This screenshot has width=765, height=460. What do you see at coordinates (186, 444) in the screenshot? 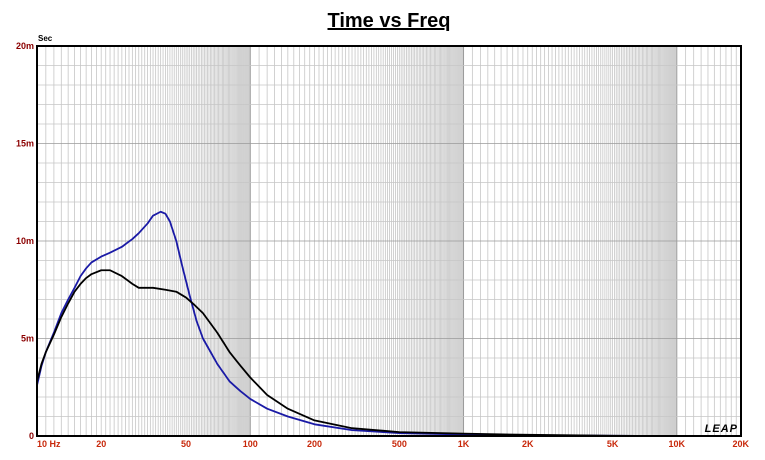
I see `x-tick-label: 50` at bounding box center [186, 444].